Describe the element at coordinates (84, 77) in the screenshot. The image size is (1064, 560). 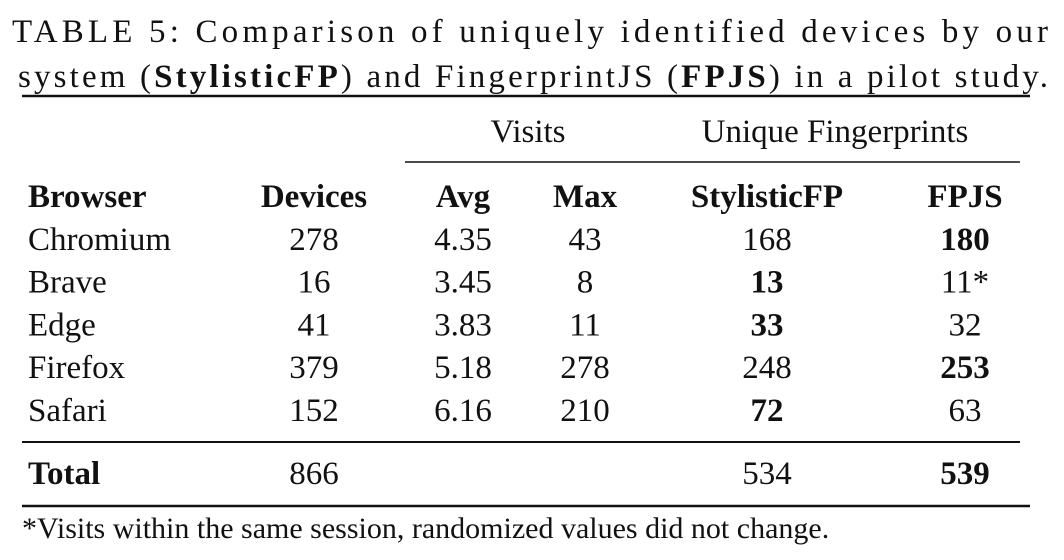
I see `caption-text: system (` at that location.